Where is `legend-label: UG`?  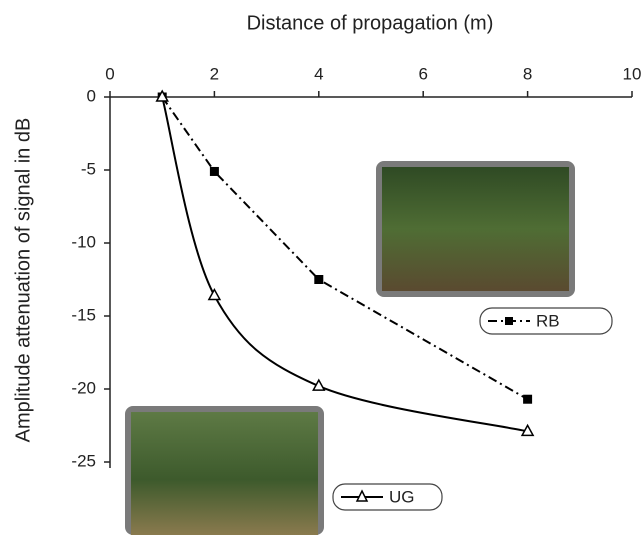
legend-label: UG is located at coordinates (402, 496).